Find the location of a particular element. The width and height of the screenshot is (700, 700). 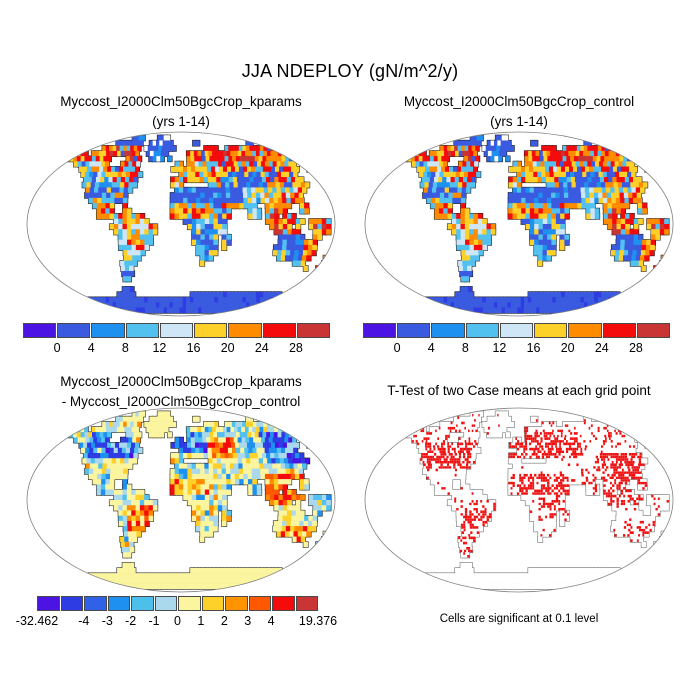

map-bottom-right-ttest is located at coordinates (519, 500).